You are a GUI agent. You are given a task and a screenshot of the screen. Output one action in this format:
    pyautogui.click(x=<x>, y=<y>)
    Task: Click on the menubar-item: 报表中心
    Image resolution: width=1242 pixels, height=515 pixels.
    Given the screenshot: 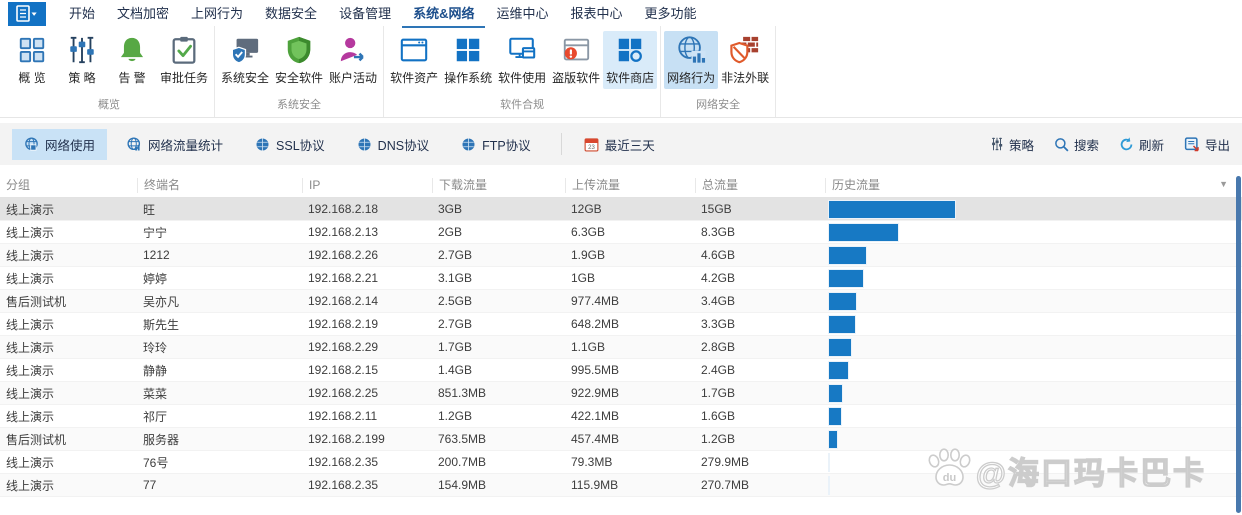 What is the action you would take?
    pyautogui.click(x=596, y=13)
    